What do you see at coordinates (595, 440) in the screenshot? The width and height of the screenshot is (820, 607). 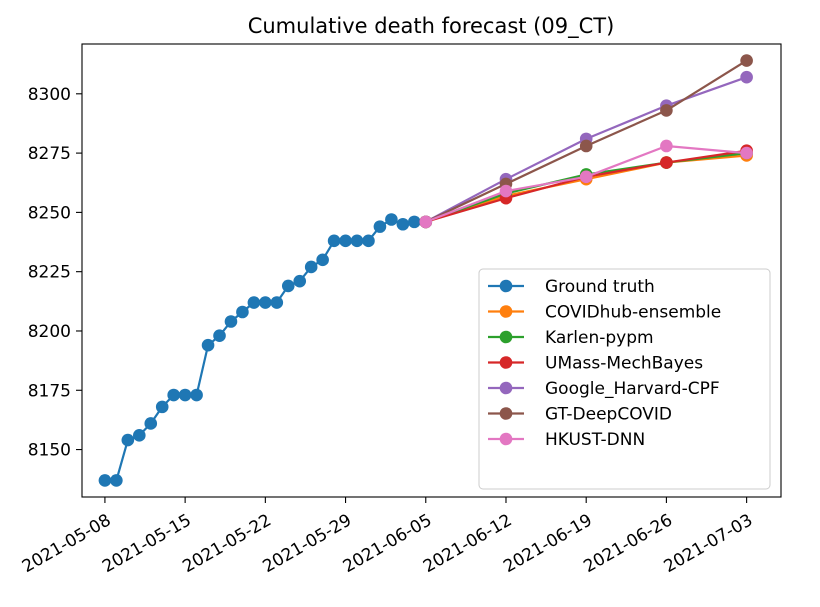 I see `legend-label: HKUST-DNN` at bounding box center [595, 440].